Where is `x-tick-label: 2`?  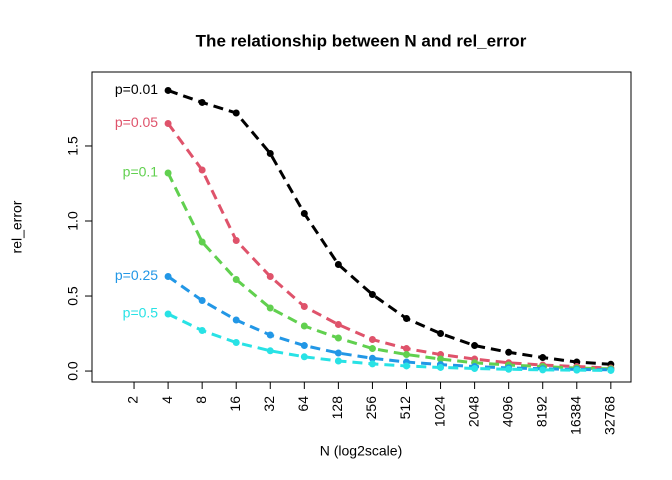 x-tick-label: 2 is located at coordinates (133, 400).